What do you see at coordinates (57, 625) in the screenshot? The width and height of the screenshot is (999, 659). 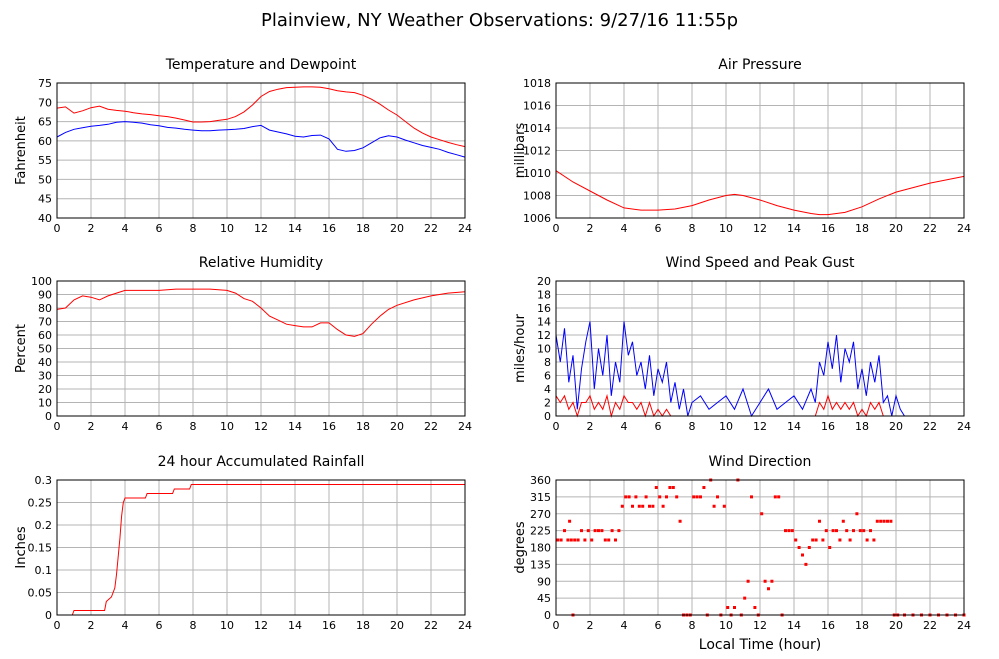 I see `x-tick-label: 0` at bounding box center [57, 625].